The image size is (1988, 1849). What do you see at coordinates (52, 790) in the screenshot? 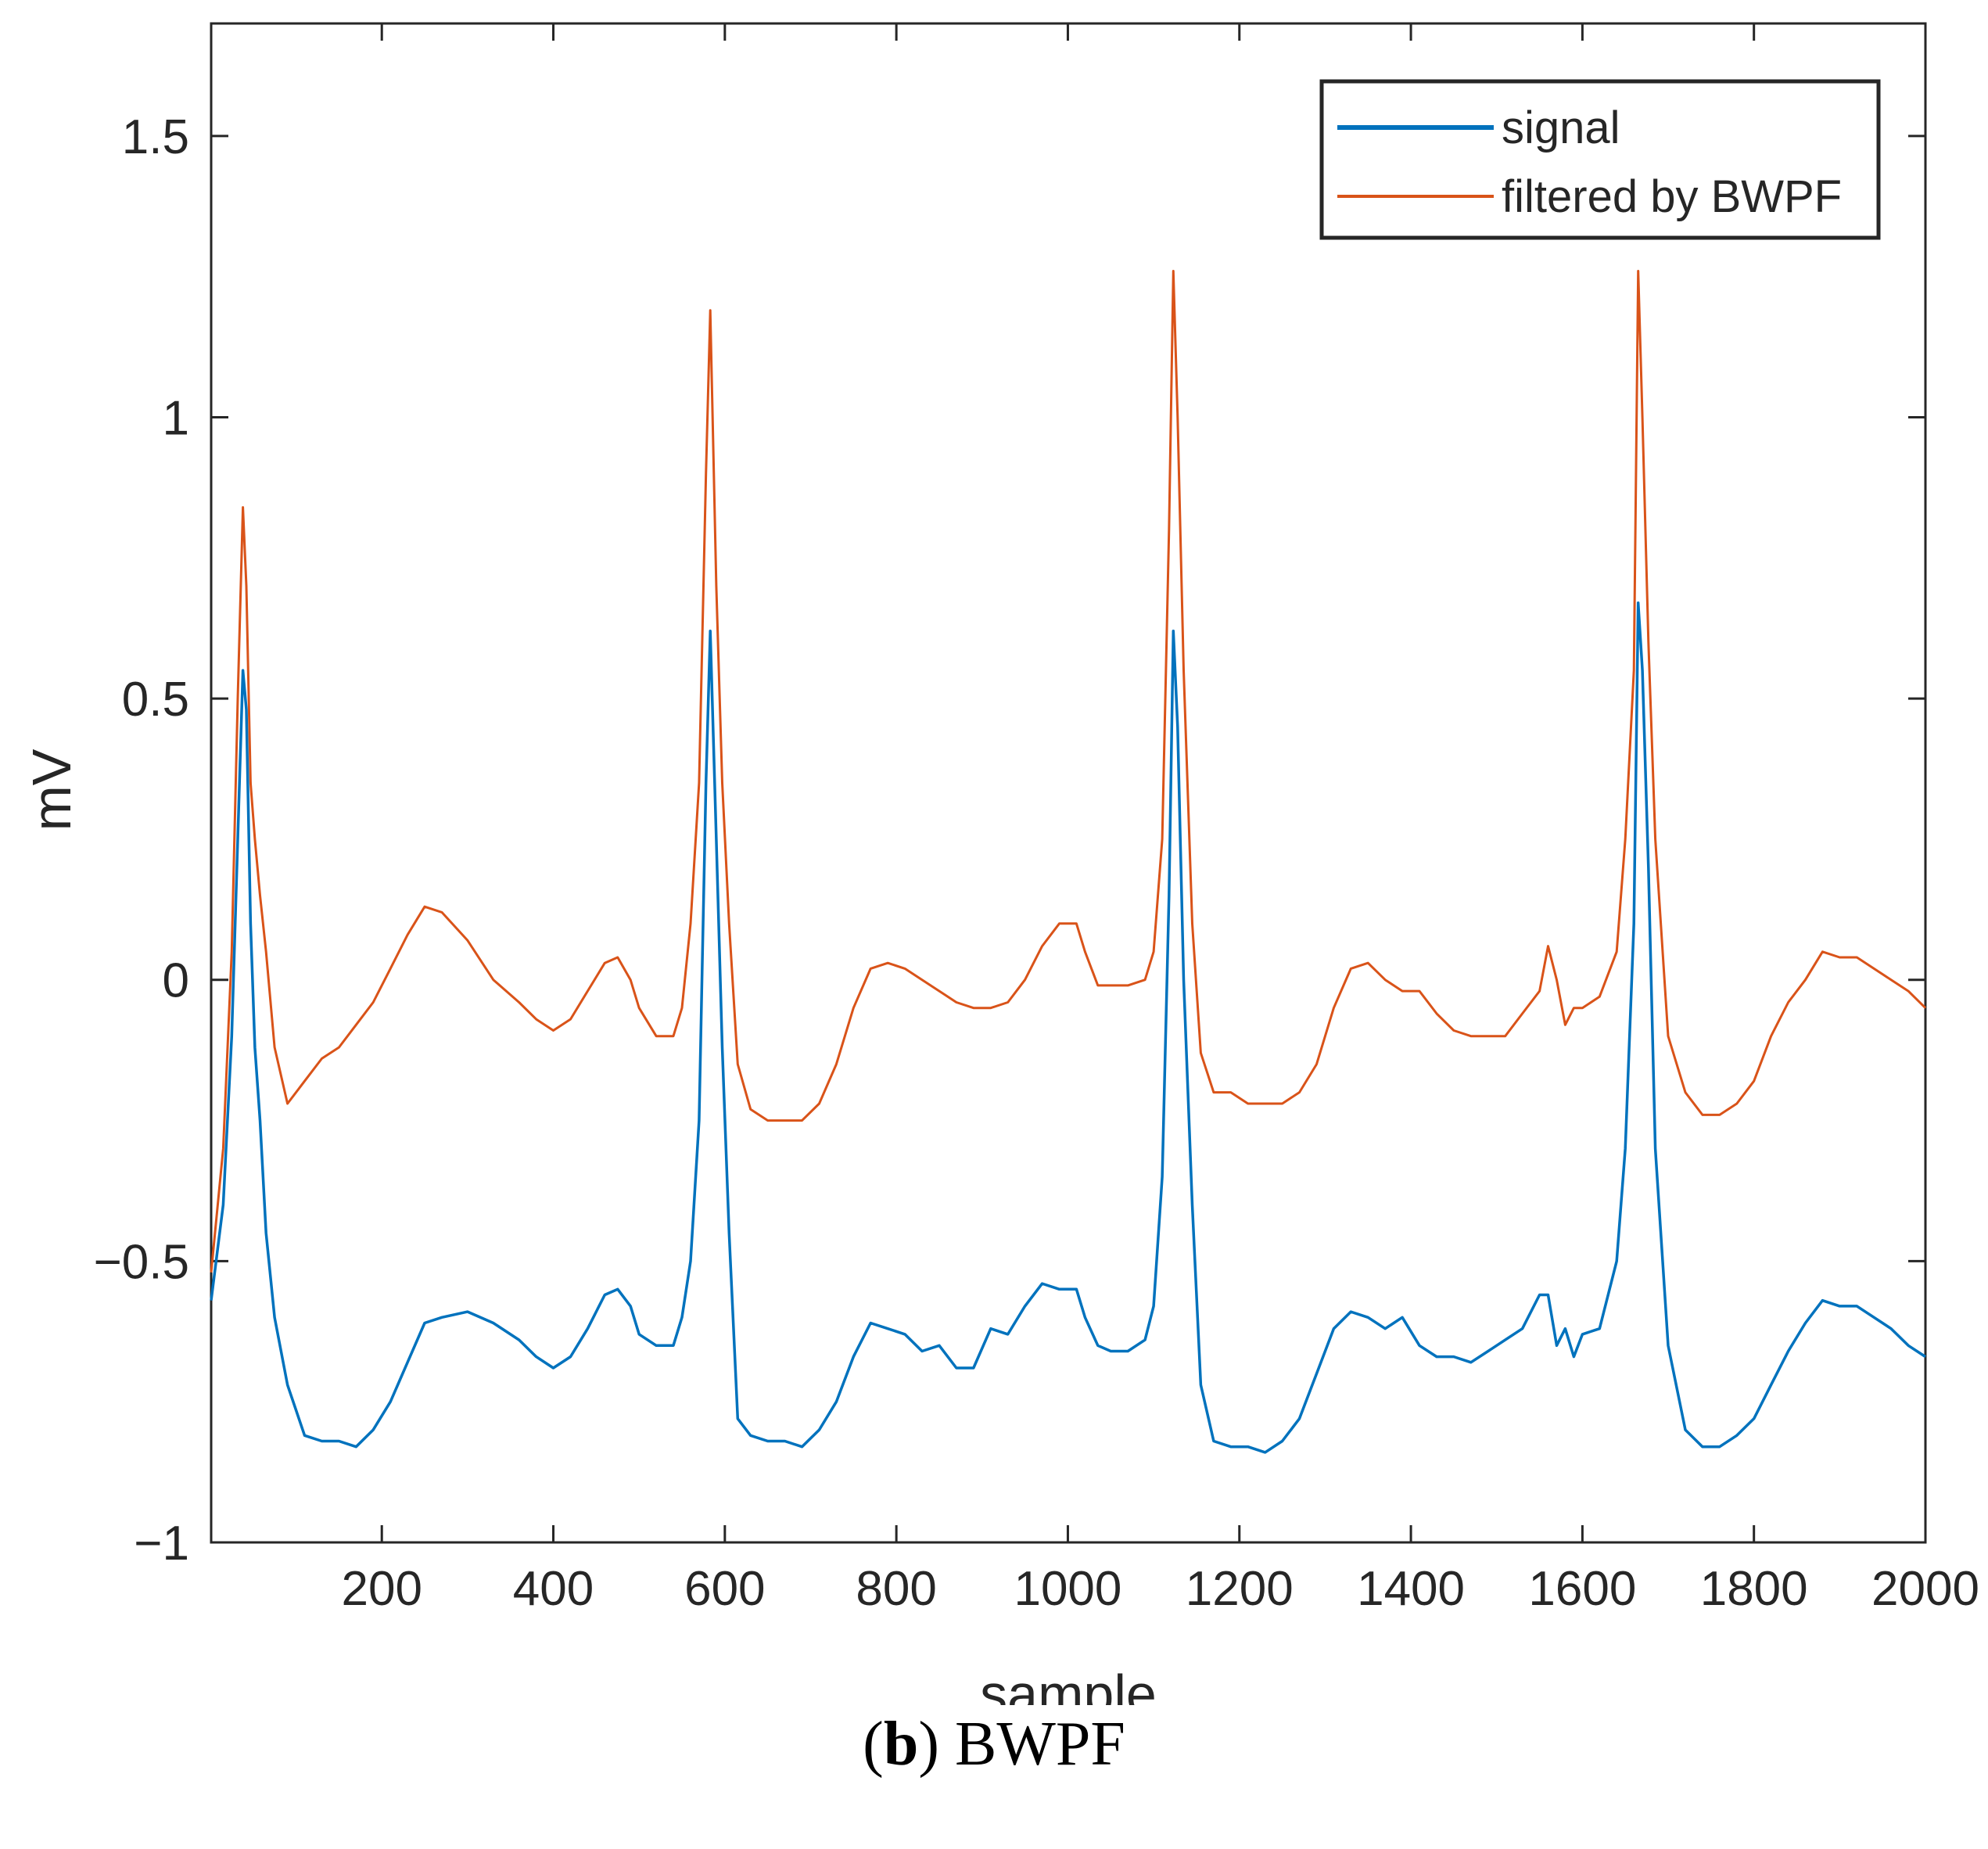
I see `y-axis-title: mV` at bounding box center [52, 790].